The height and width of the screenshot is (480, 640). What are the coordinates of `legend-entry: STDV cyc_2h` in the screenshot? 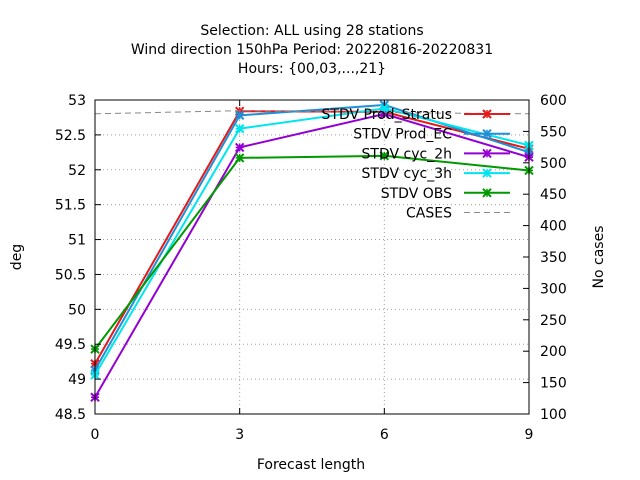 It's located at (436, 154).